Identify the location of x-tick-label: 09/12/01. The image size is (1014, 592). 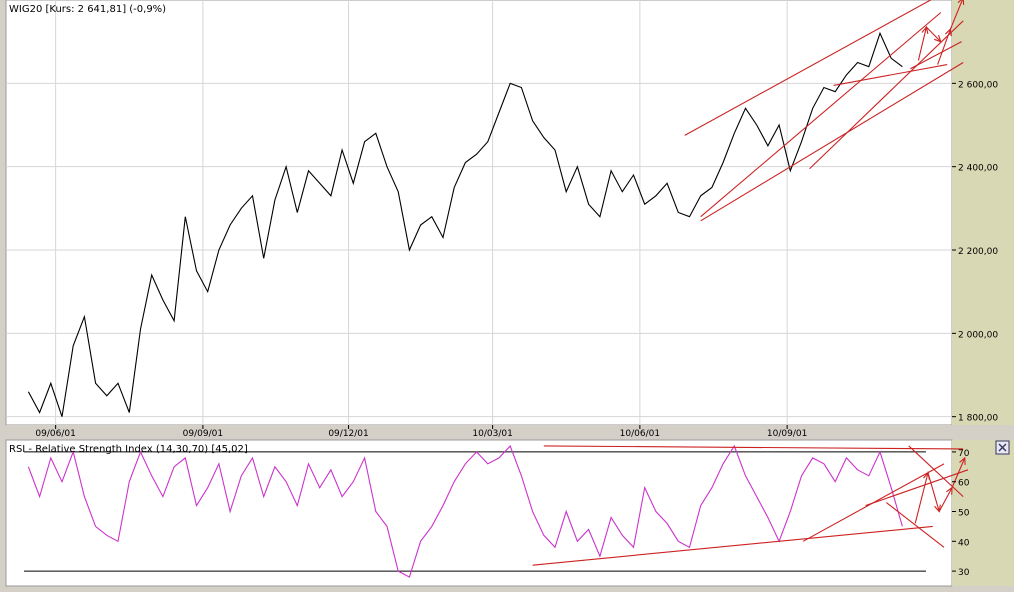
(348, 434).